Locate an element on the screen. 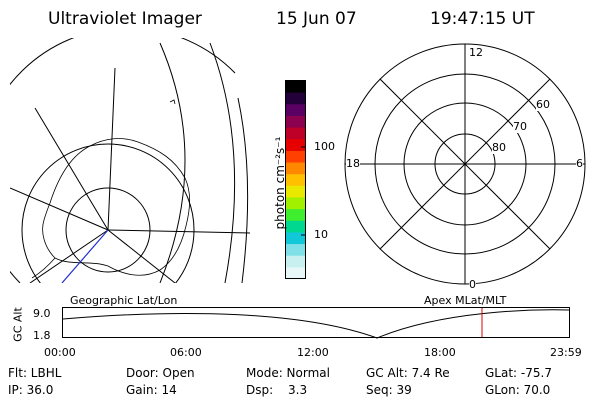  mlt-label-0: 0 is located at coordinates (472, 284).